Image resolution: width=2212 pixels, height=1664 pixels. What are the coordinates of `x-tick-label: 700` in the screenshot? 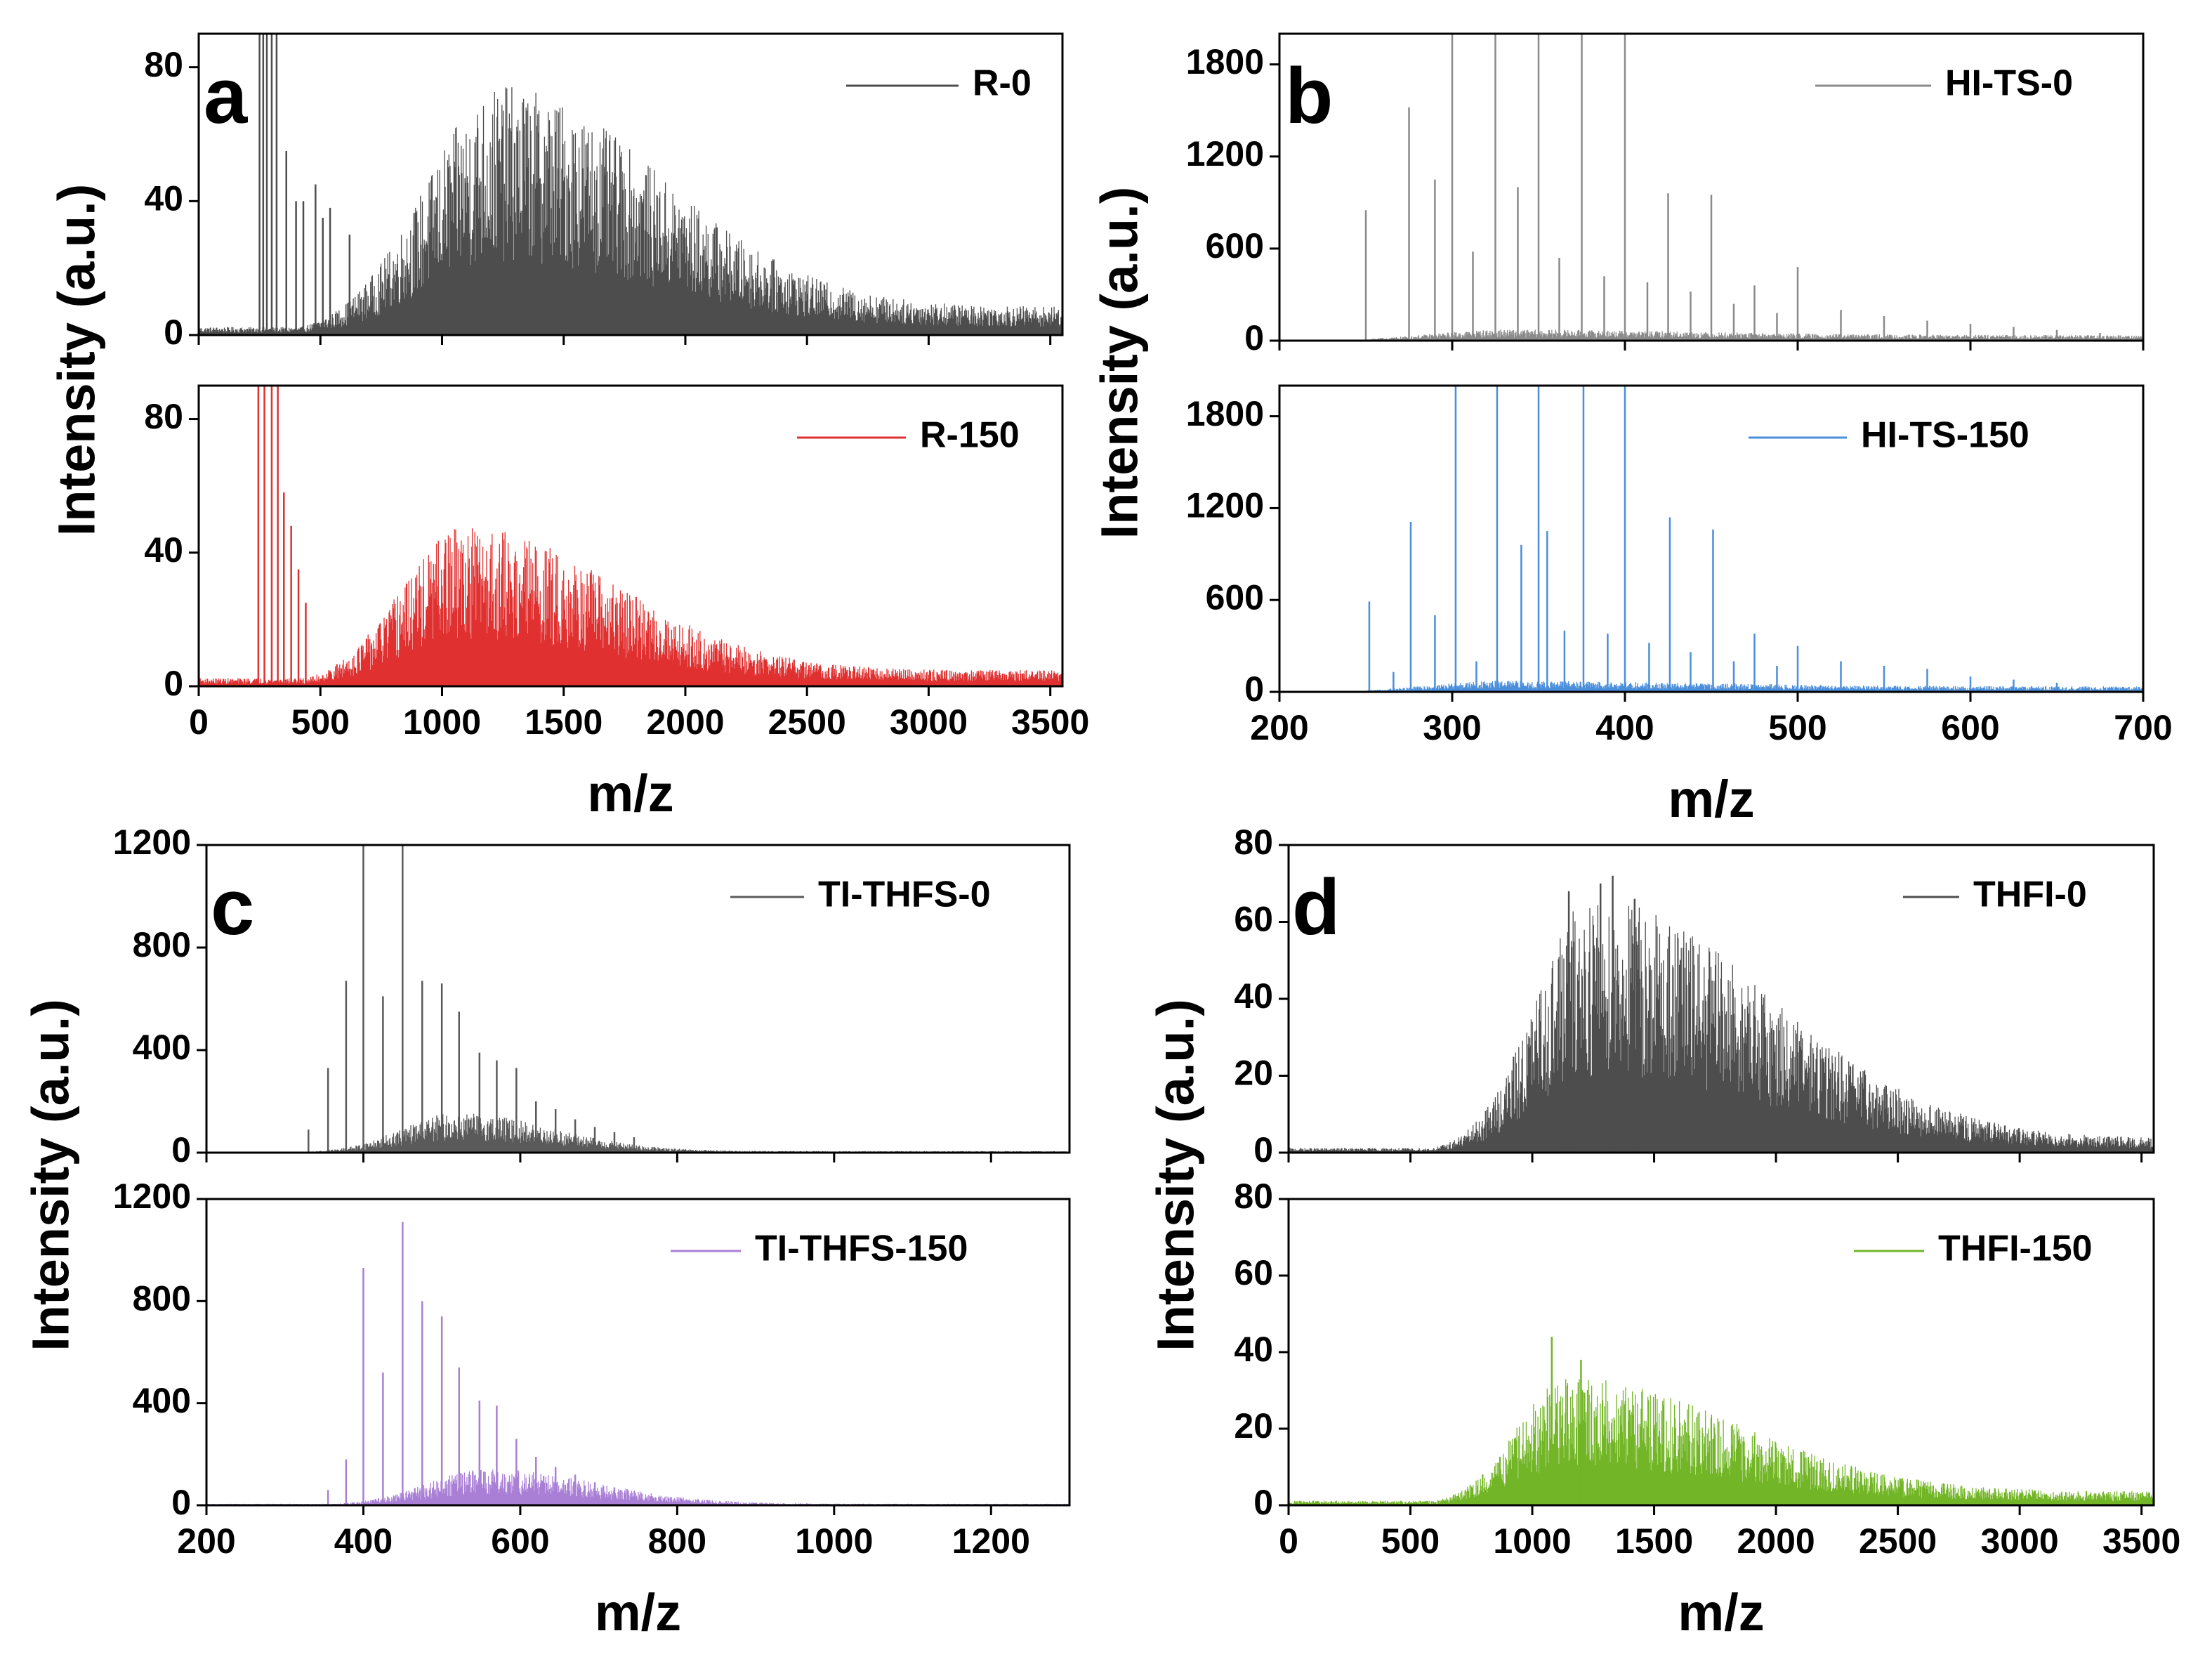 It's located at (2143, 727).